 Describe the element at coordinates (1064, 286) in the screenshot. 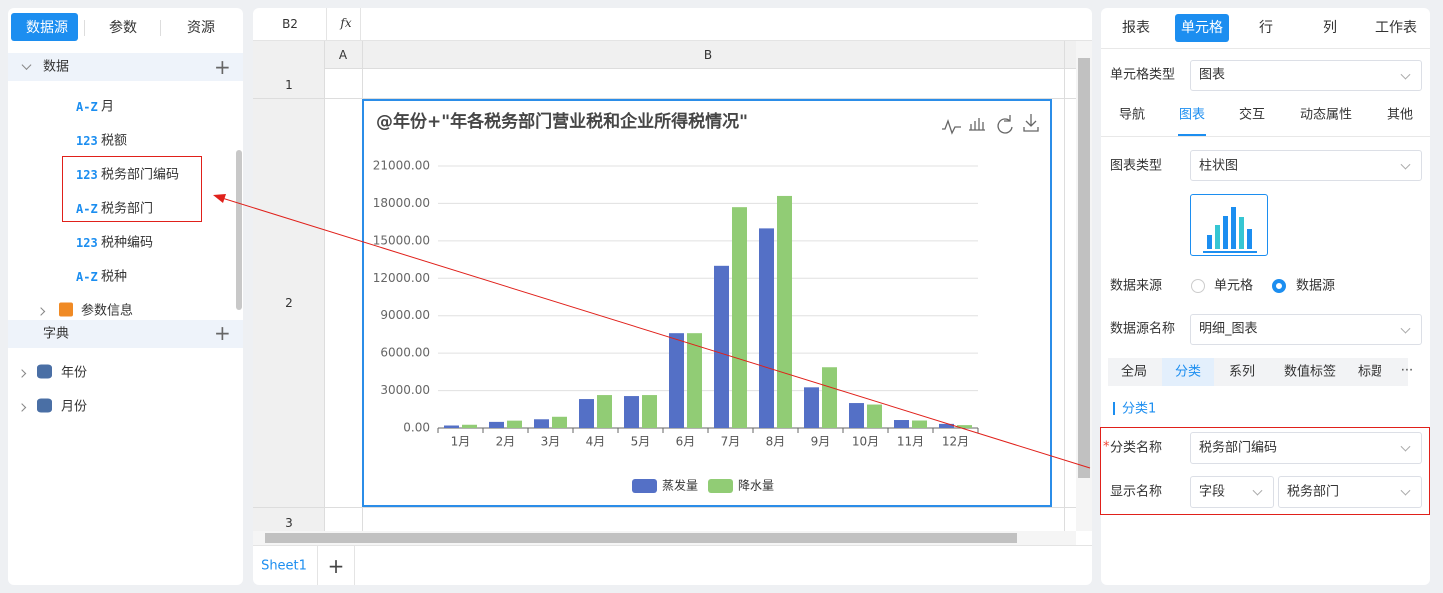

I see `col-border` at that location.